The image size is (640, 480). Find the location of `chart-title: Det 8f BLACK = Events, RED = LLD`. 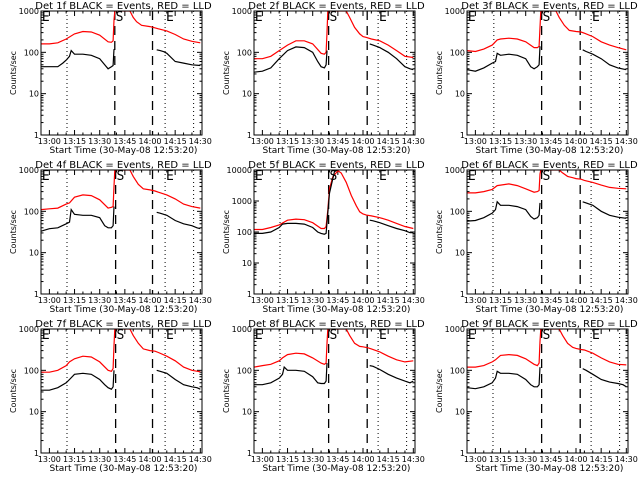

chart-title: Det 8f BLACK = Events, RED = LLD is located at coordinates (336, 324).